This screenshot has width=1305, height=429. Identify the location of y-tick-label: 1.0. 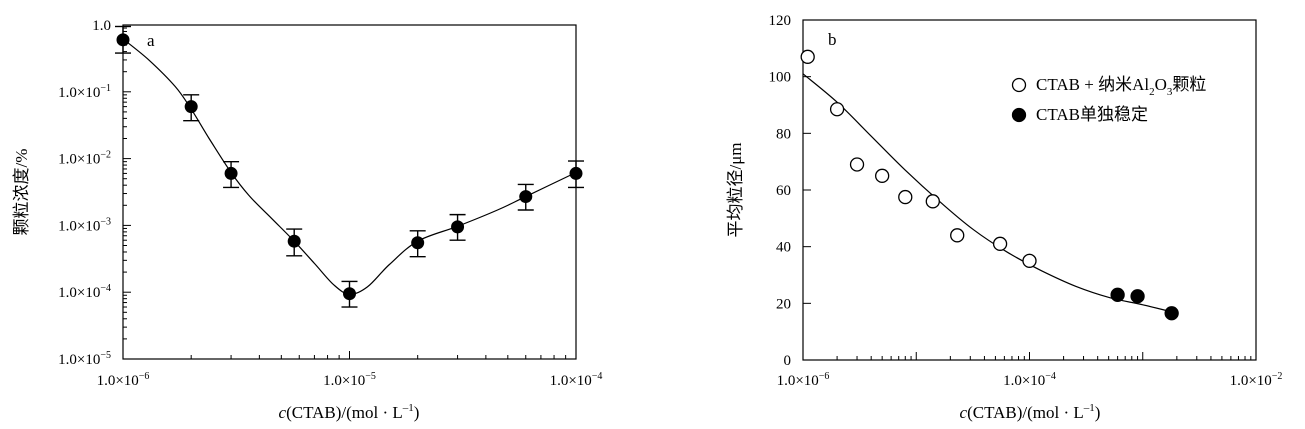
(101, 26).